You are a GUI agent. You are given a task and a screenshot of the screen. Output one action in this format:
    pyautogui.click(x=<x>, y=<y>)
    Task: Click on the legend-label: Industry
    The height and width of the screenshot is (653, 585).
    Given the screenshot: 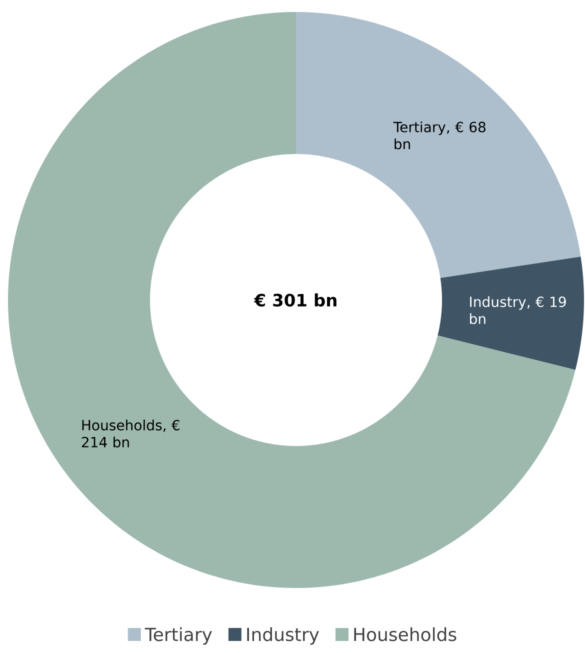 What is the action you would take?
    pyautogui.click(x=283, y=636)
    